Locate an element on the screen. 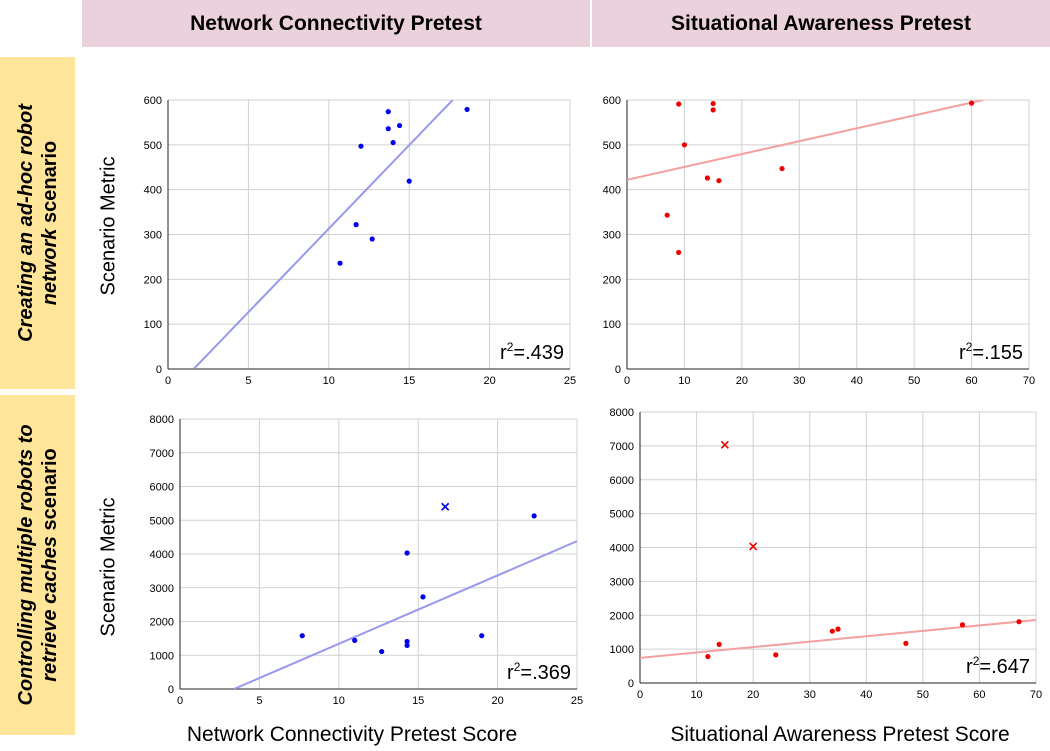 The height and width of the screenshot is (751, 1050). r-squared-value: =.369 is located at coordinates (545, 673).